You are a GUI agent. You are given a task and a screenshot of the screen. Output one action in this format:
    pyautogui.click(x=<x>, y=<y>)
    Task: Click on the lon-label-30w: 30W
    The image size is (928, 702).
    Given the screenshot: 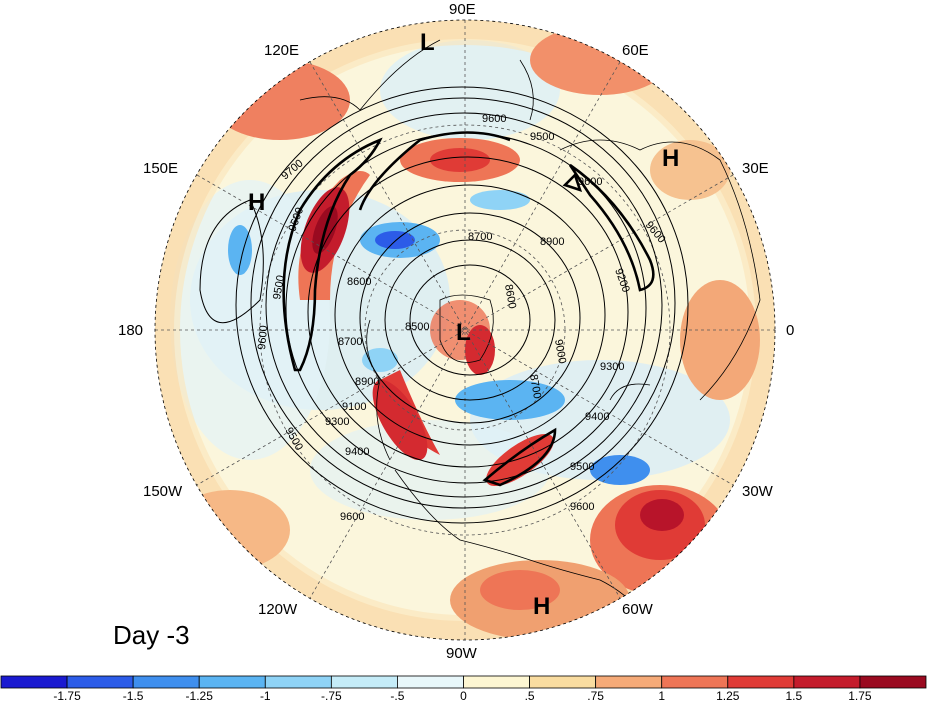 What is the action you would take?
    pyautogui.click(x=758, y=491)
    